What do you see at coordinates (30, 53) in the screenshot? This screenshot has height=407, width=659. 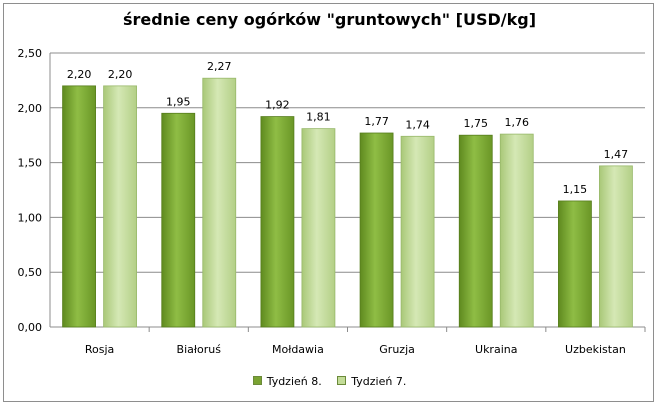 I see `y-tick-label: 2,50` at bounding box center [30, 53].